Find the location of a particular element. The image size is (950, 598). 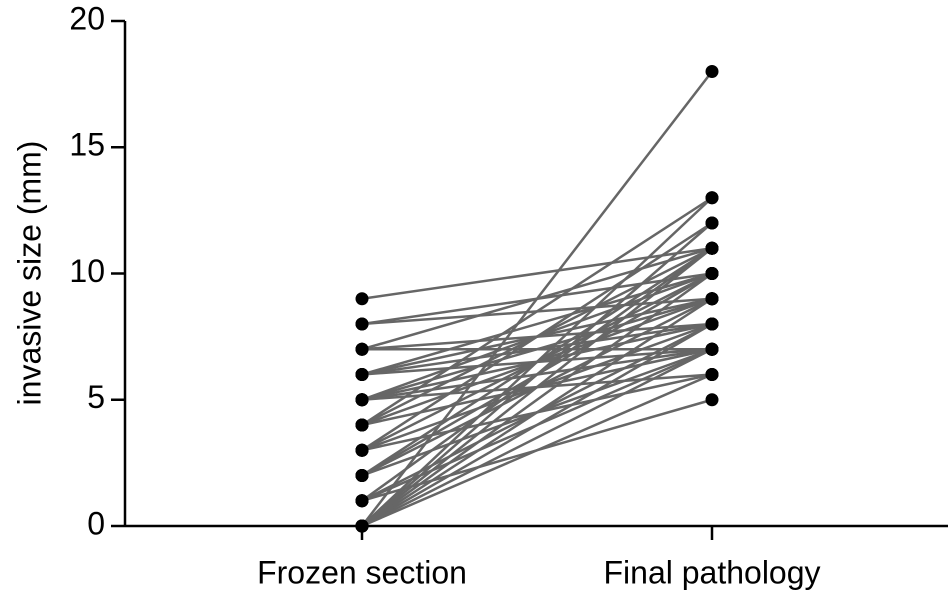

x-tick-label: Frozen section is located at coordinates (362, 572).